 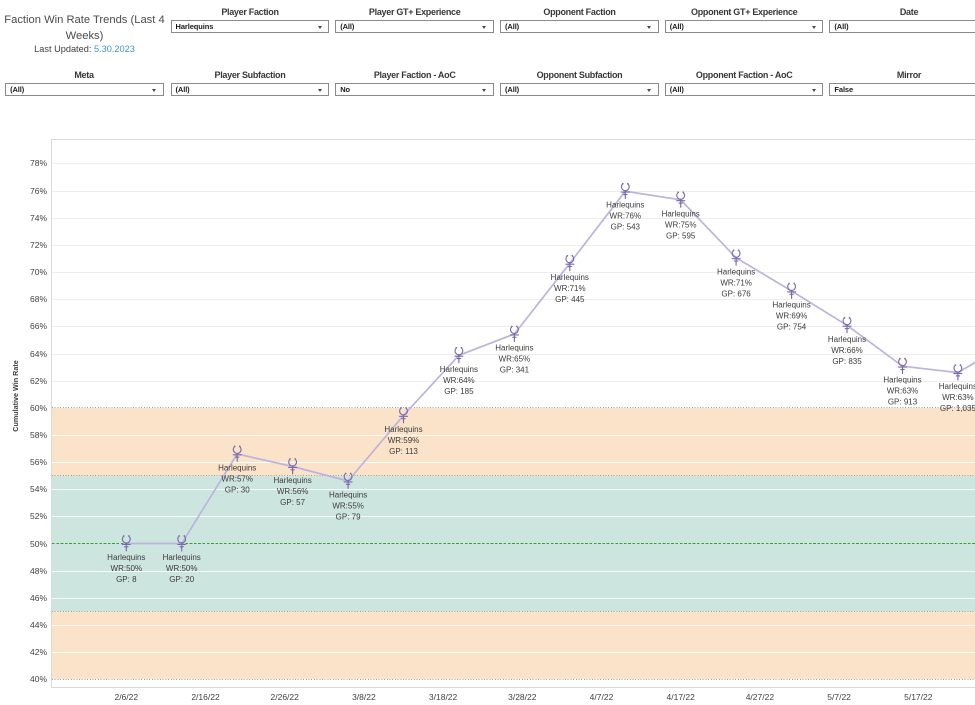 I want to click on svg-text: WR:55%, so click(x=348, y=506).